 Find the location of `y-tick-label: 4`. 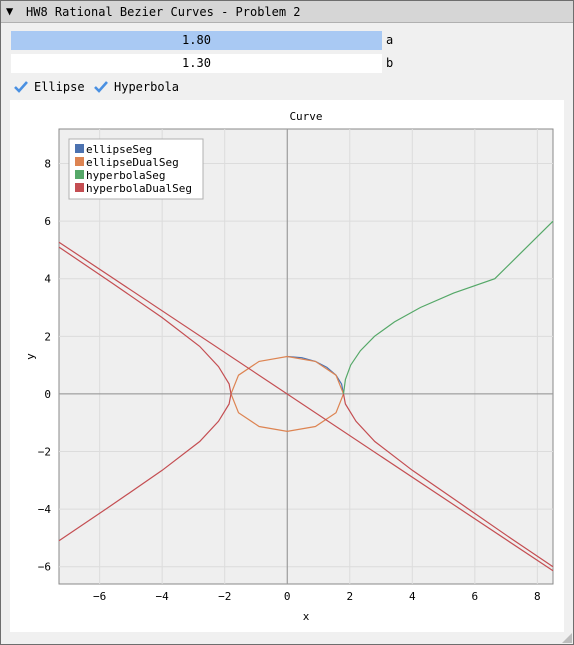

y-tick-label: 4 is located at coordinates (47, 279).